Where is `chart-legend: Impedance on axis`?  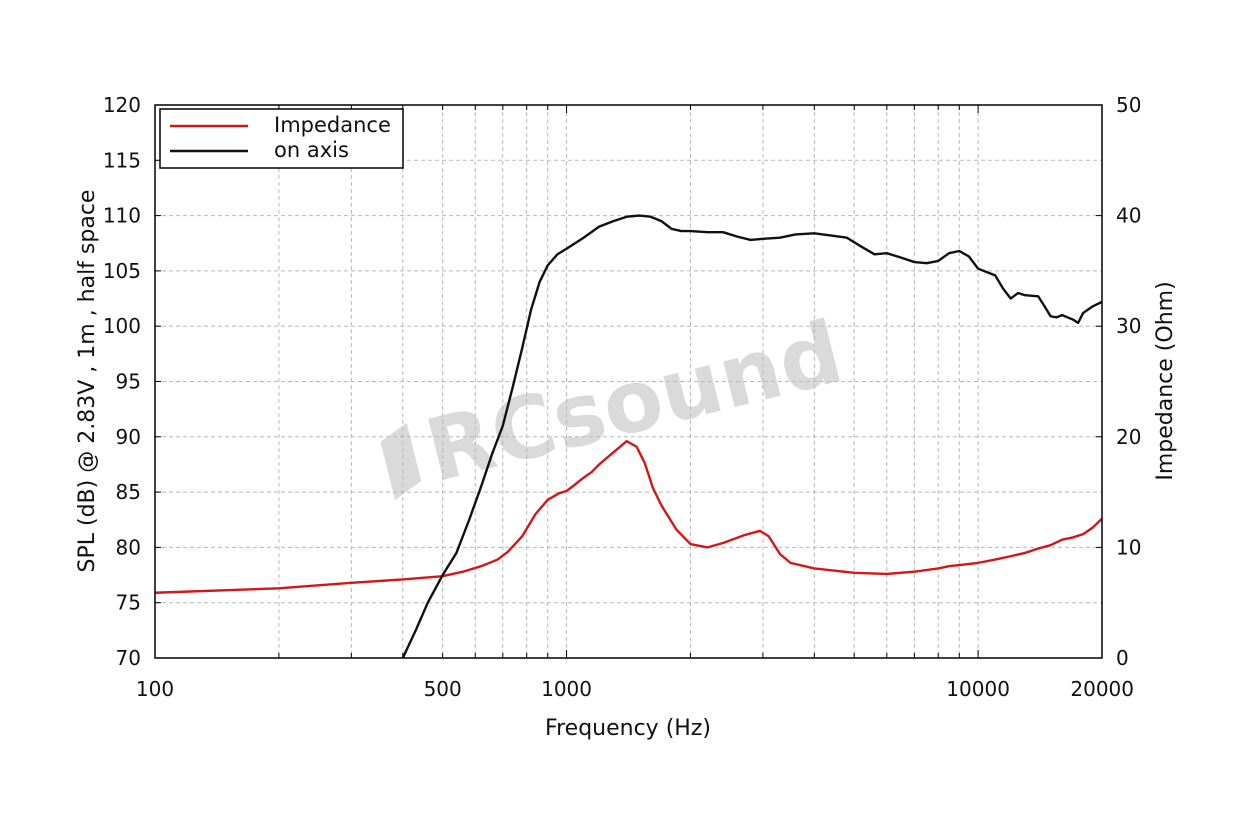 chart-legend: Impedance on axis is located at coordinates (281, 138).